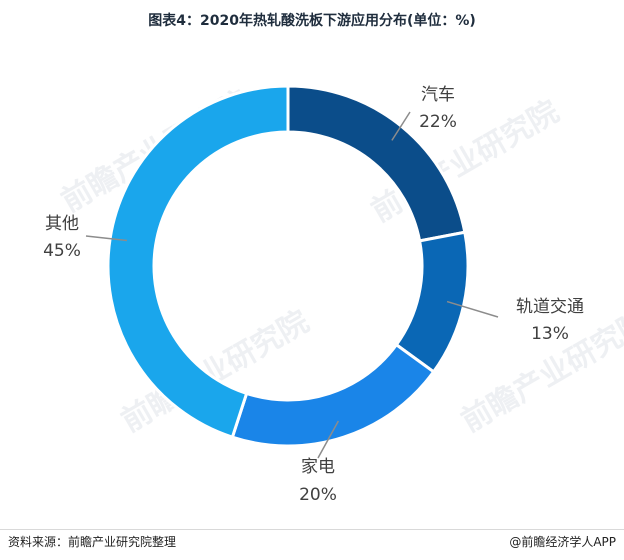 The image size is (624, 560). I want to click on slice-label-2: 家电, so click(318, 467).